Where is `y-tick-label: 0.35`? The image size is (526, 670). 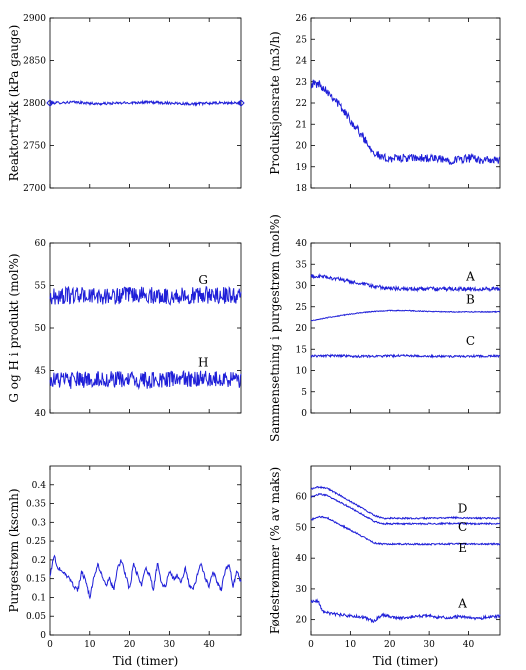 y-tick-label: 0.35 is located at coordinates (36, 505).